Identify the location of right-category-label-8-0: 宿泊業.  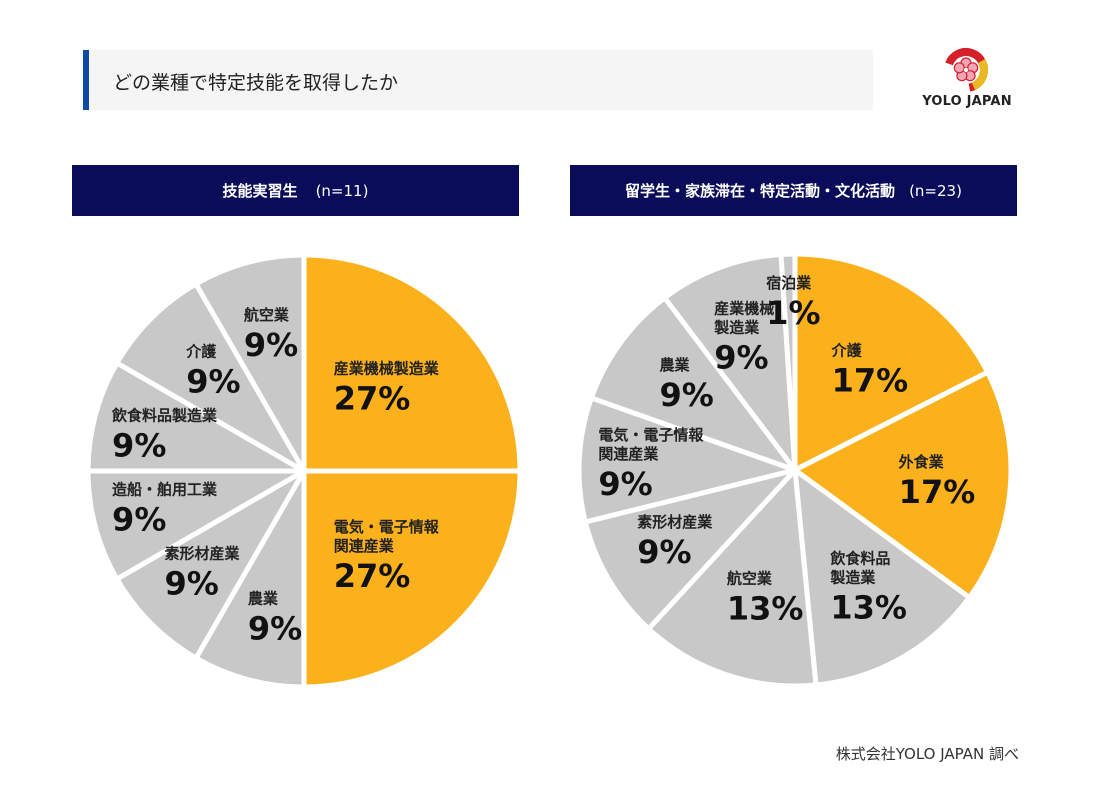
(789, 283).